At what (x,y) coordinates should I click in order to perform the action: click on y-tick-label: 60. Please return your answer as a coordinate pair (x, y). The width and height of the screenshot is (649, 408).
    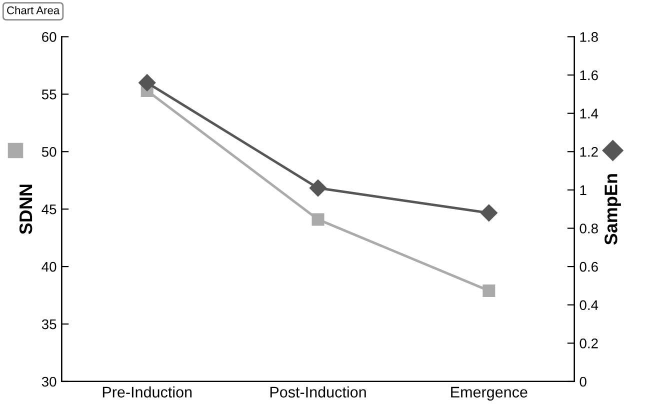
    Looking at the image, I should click on (49, 37).